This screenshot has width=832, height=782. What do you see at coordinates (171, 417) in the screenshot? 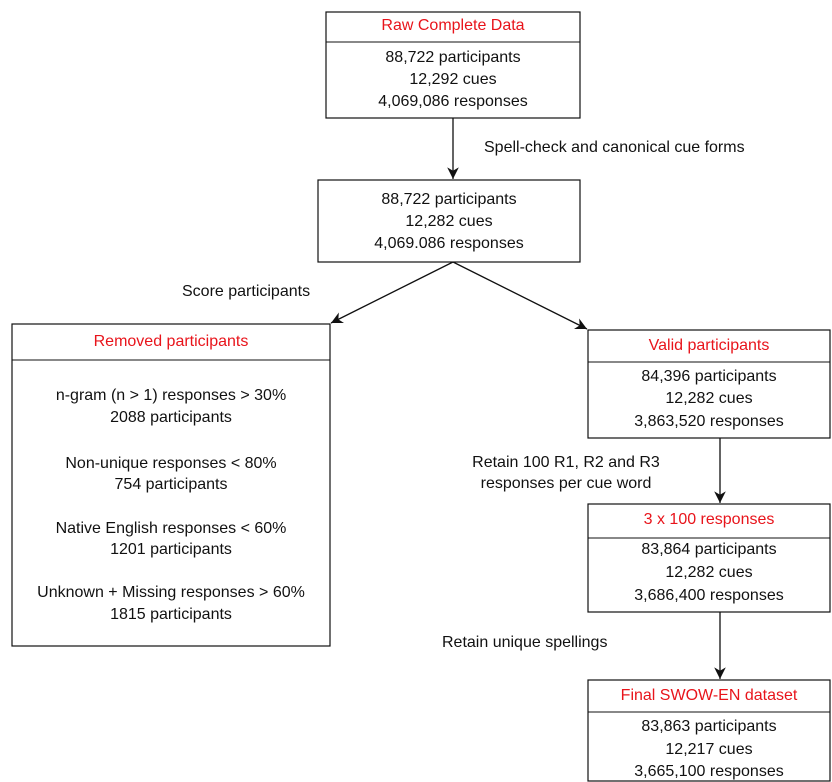
I see `node-line: 2088 participants` at bounding box center [171, 417].